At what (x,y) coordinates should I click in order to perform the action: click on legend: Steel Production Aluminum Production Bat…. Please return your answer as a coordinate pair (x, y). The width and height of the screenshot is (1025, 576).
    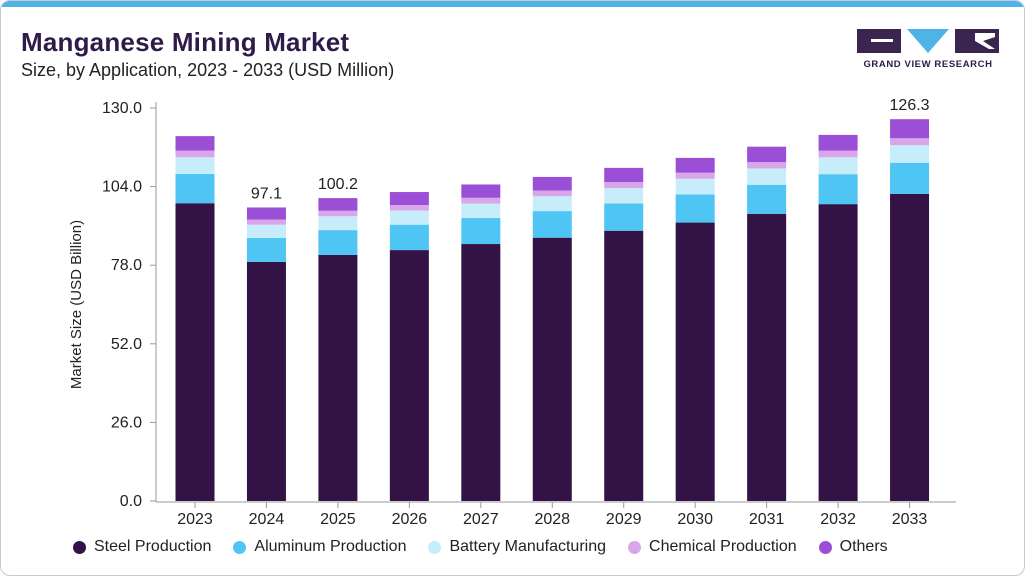
    Looking at the image, I should click on (491, 547).